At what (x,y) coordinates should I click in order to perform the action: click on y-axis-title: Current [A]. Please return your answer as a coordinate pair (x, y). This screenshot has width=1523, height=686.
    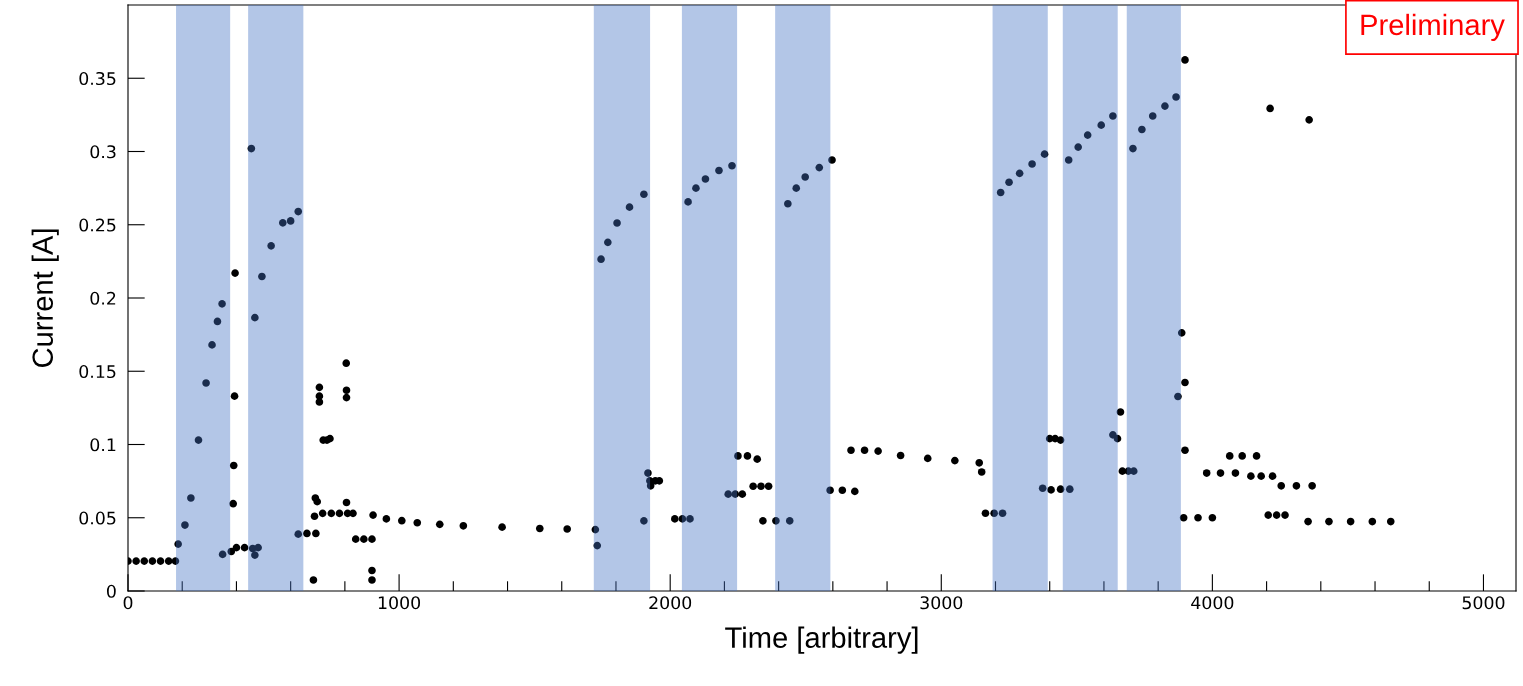
    Looking at the image, I should click on (45, 298).